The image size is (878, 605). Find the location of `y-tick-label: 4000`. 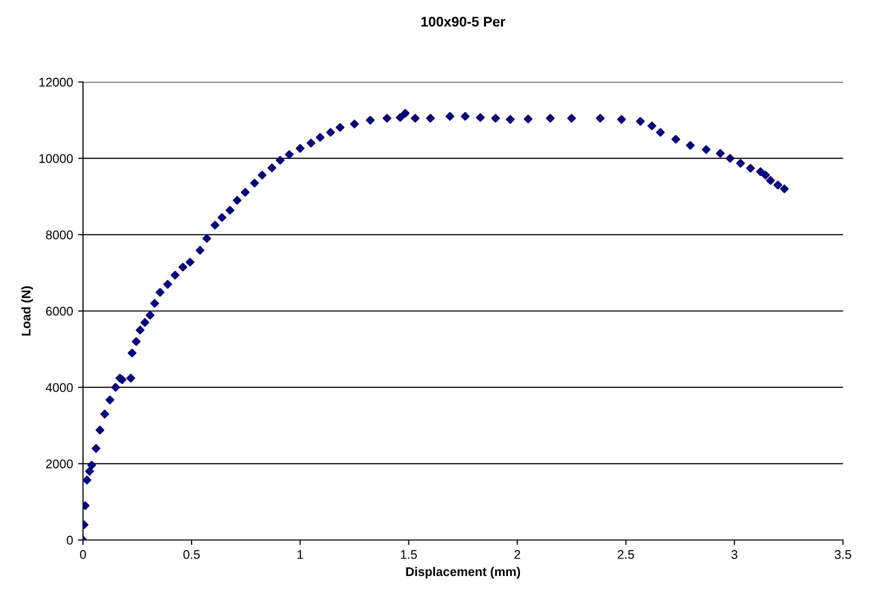

y-tick-label: 4000 is located at coordinates (59, 387).